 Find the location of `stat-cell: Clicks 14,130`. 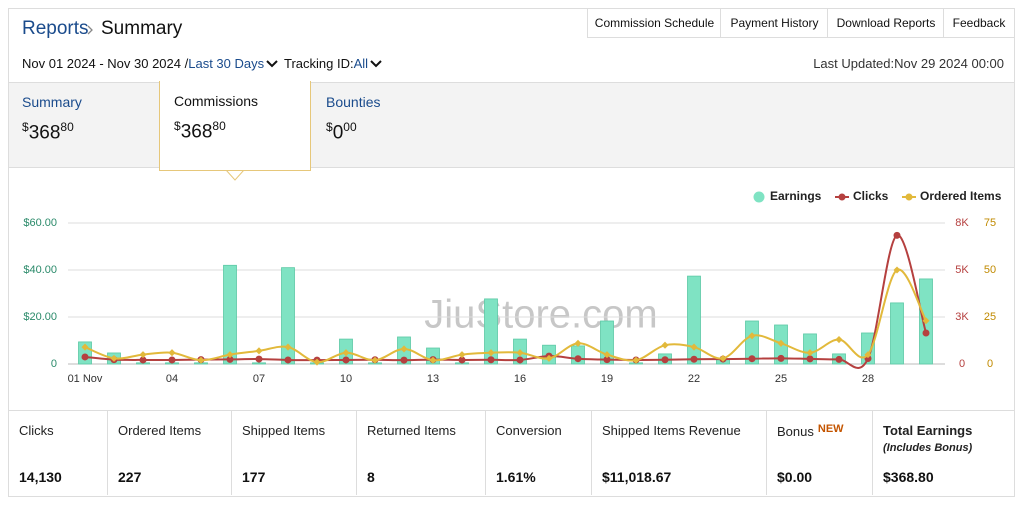

stat-cell: Clicks 14,130 is located at coordinates (58, 452).